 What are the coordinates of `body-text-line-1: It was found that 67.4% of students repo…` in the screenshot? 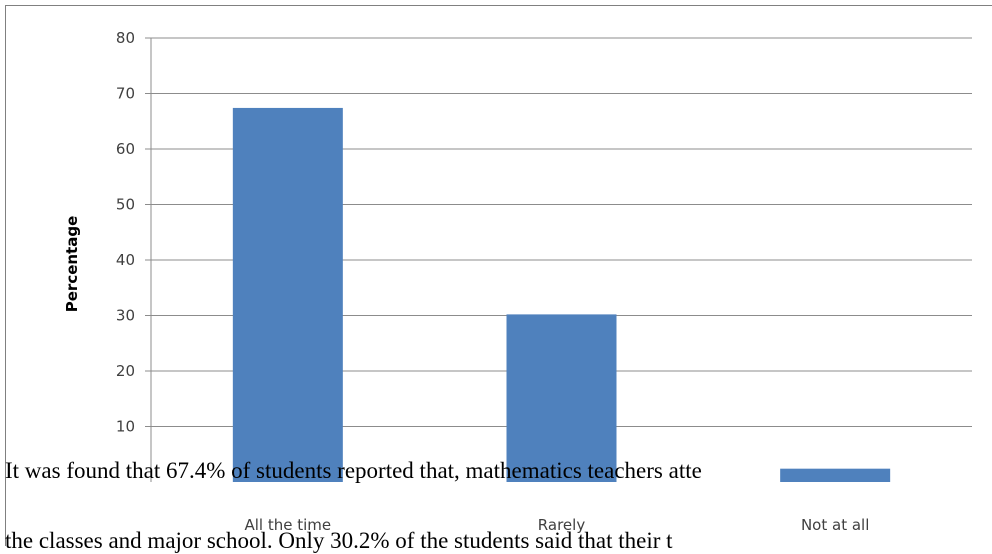 It's located at (353, 470).